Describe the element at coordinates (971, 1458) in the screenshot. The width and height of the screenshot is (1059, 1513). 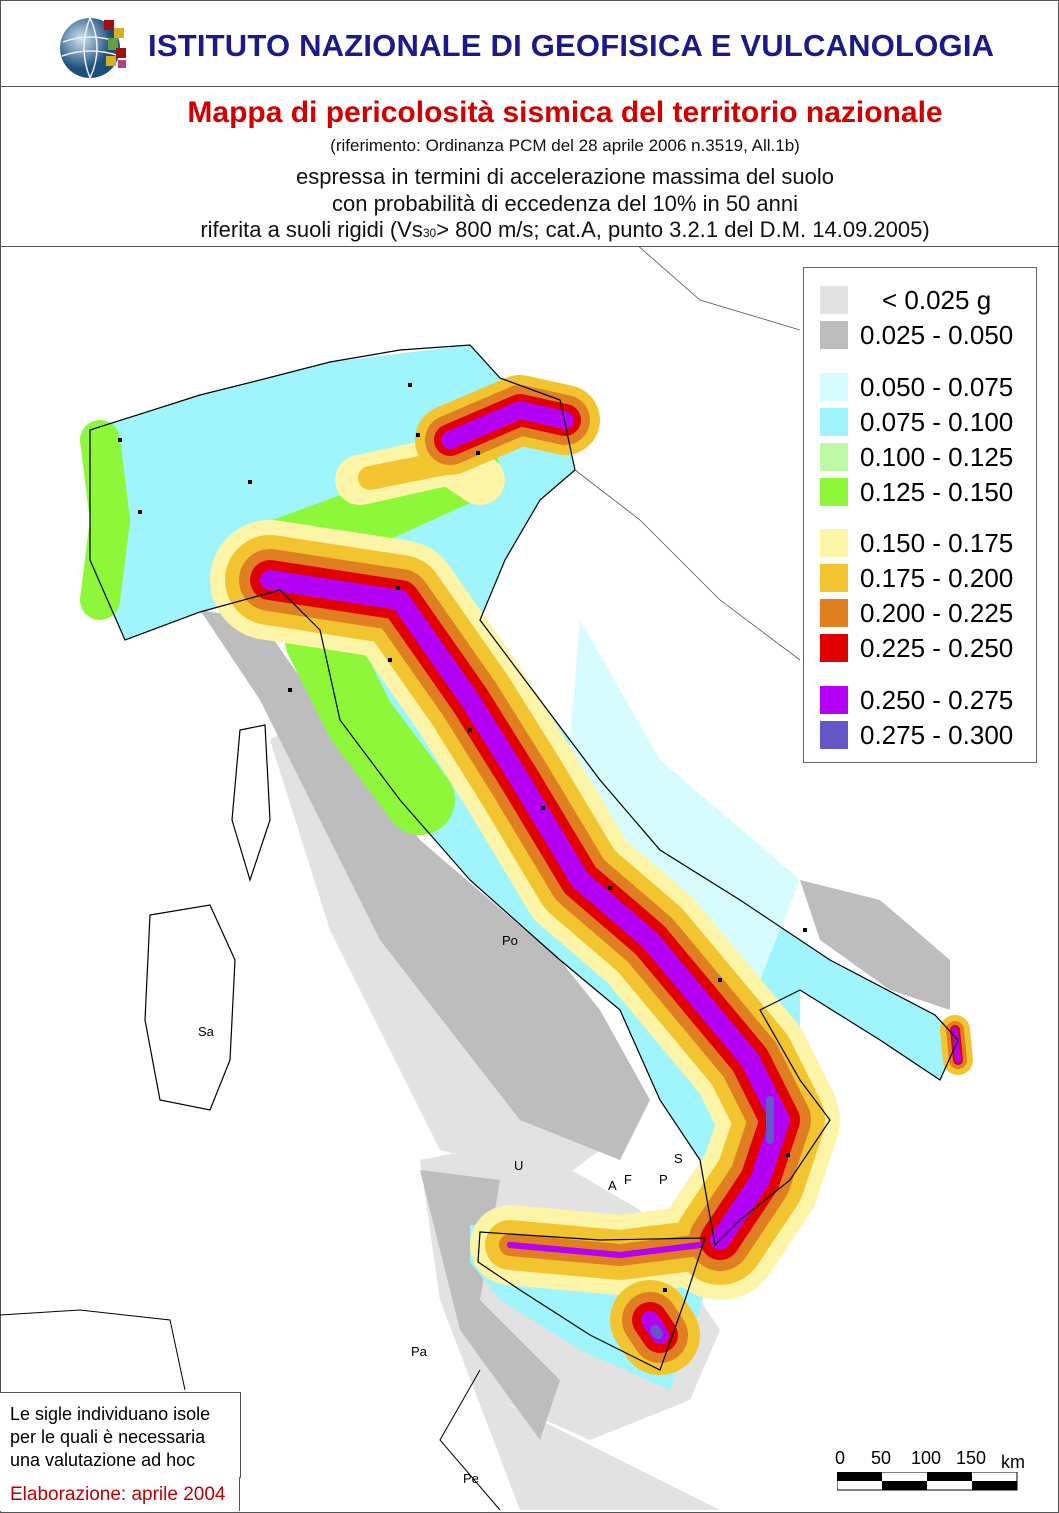
I see `scale-tick: 150` at that location.